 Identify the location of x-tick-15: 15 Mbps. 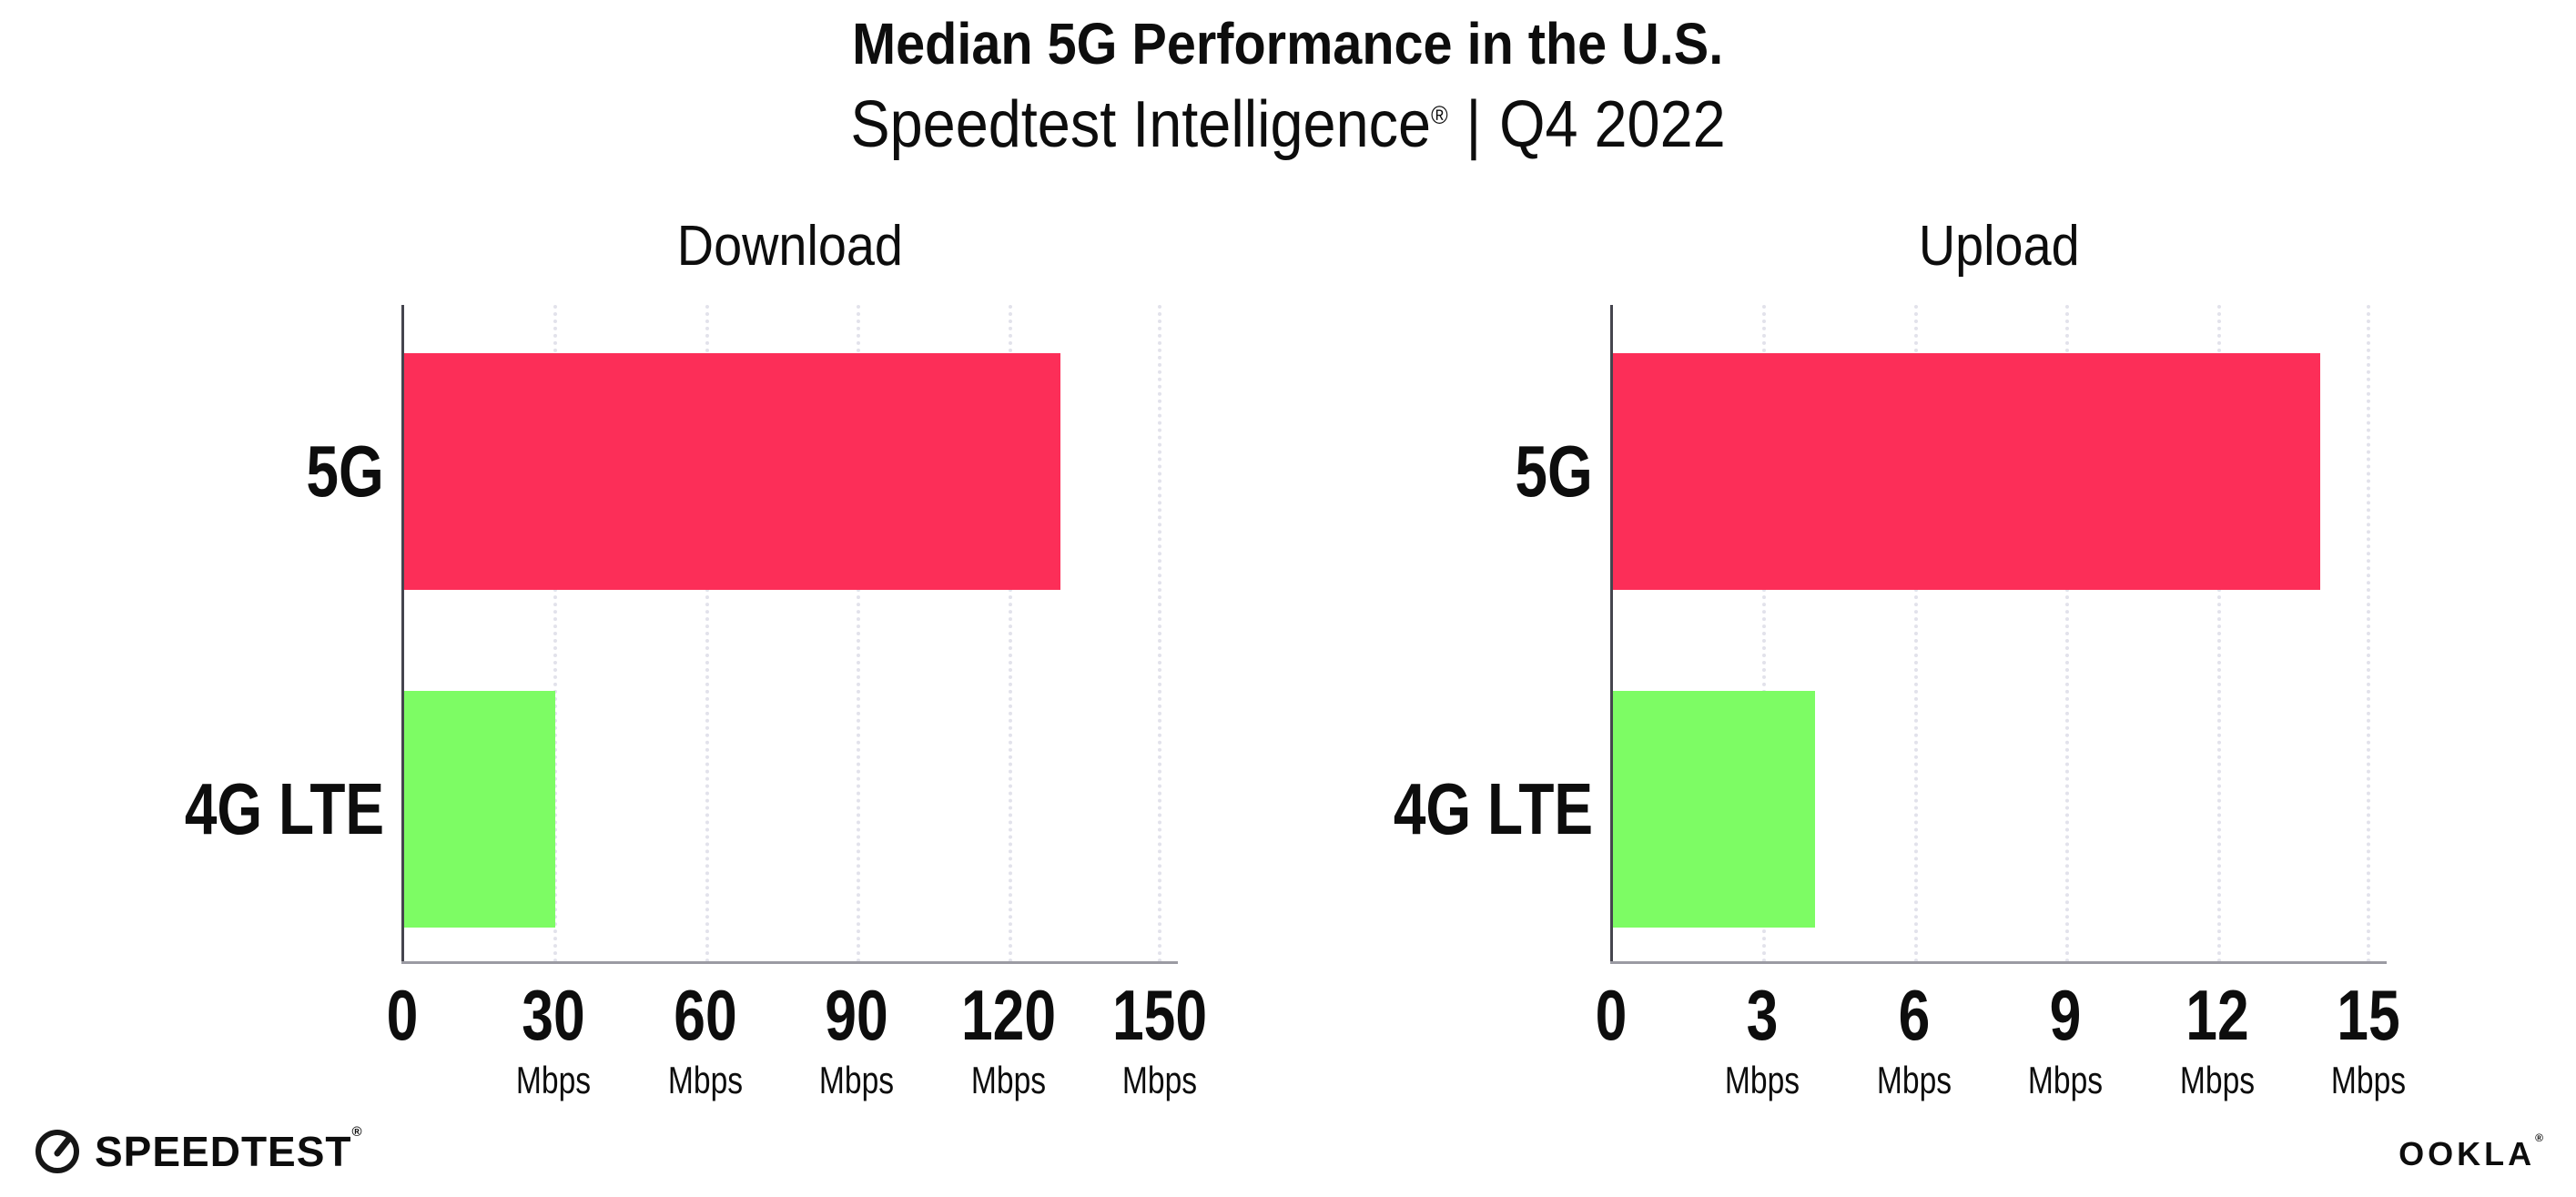
(2368, 1038).